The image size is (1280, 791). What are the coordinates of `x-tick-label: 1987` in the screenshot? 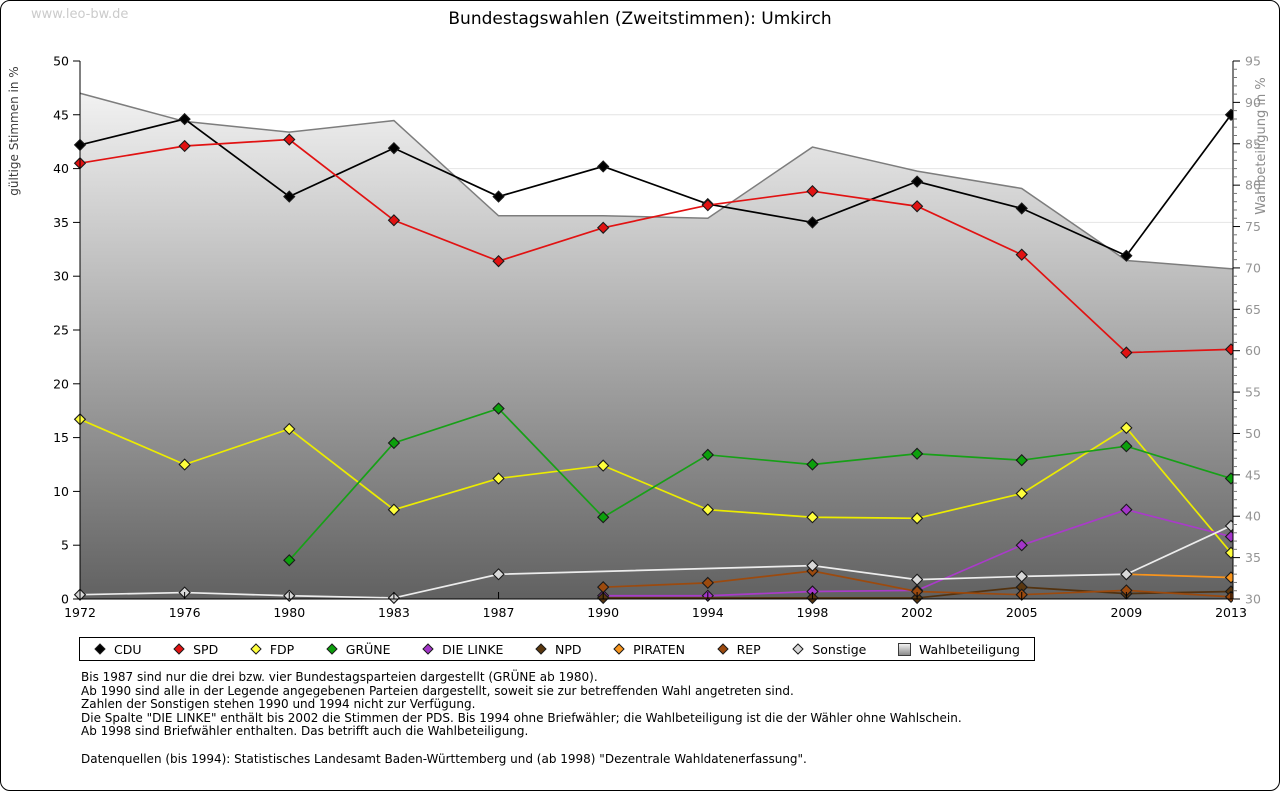 It's located at (499, 612).